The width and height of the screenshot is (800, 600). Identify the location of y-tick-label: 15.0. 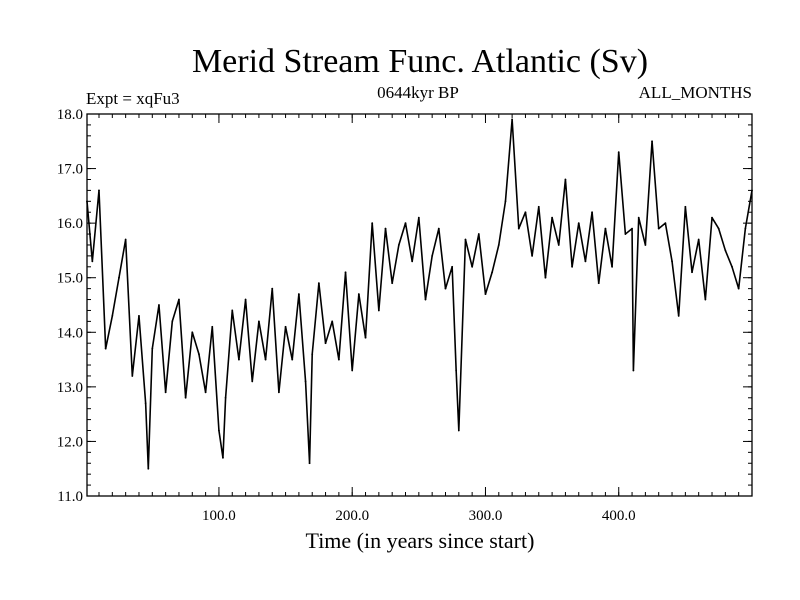
(70, 279).